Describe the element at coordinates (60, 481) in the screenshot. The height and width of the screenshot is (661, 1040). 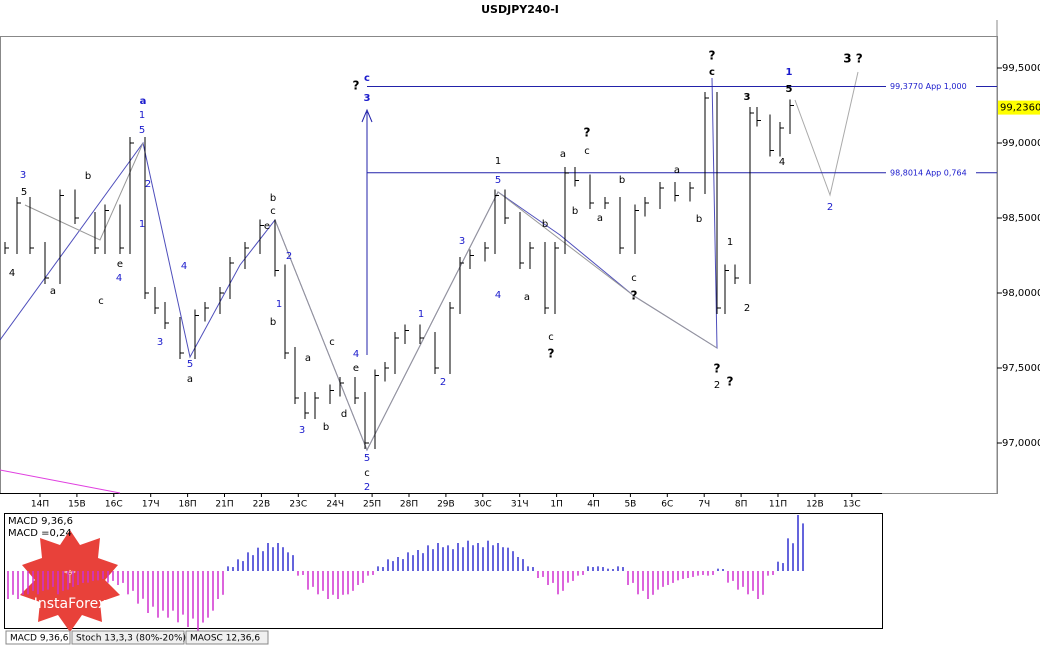
I see `macd-trend` at that location.